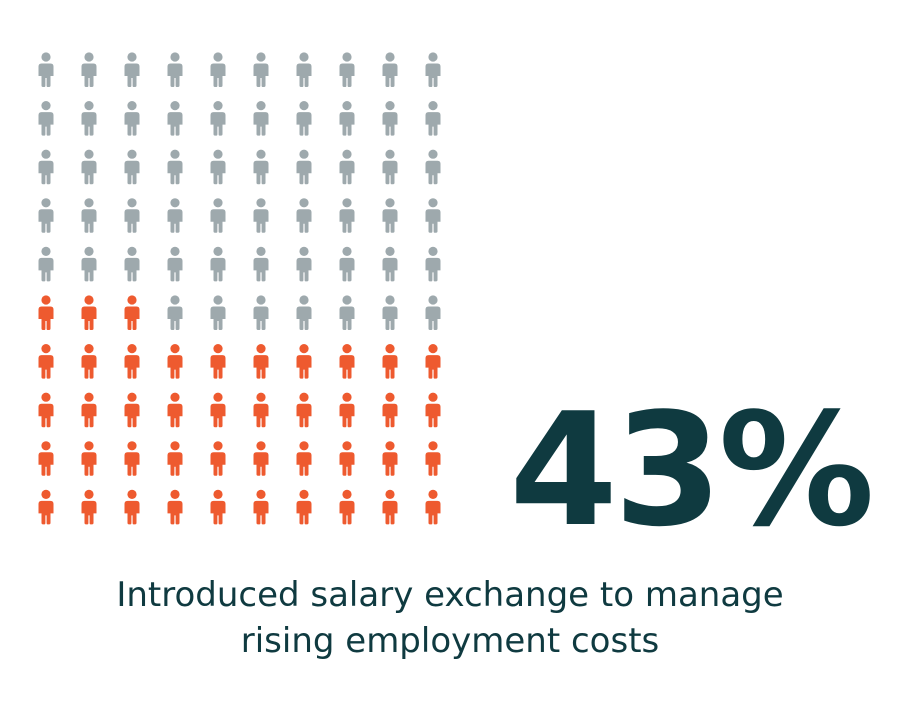  I want to click on caption-line-1: Introduced salary exchange to manage, so click(450, 595).